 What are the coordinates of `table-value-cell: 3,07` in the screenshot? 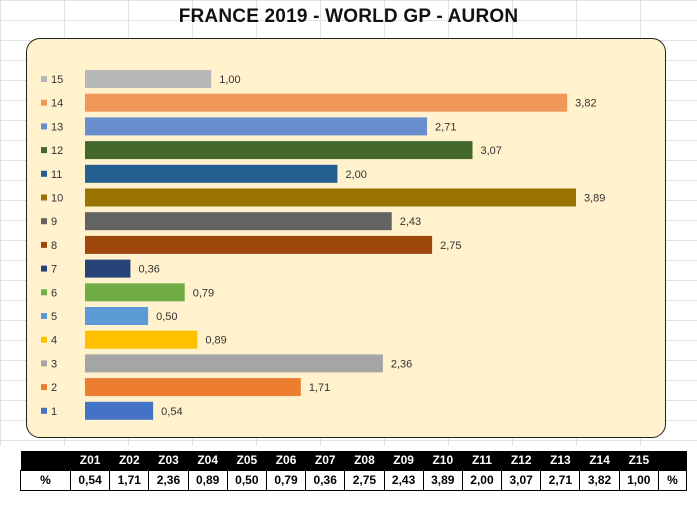 It's located at (521, 480).